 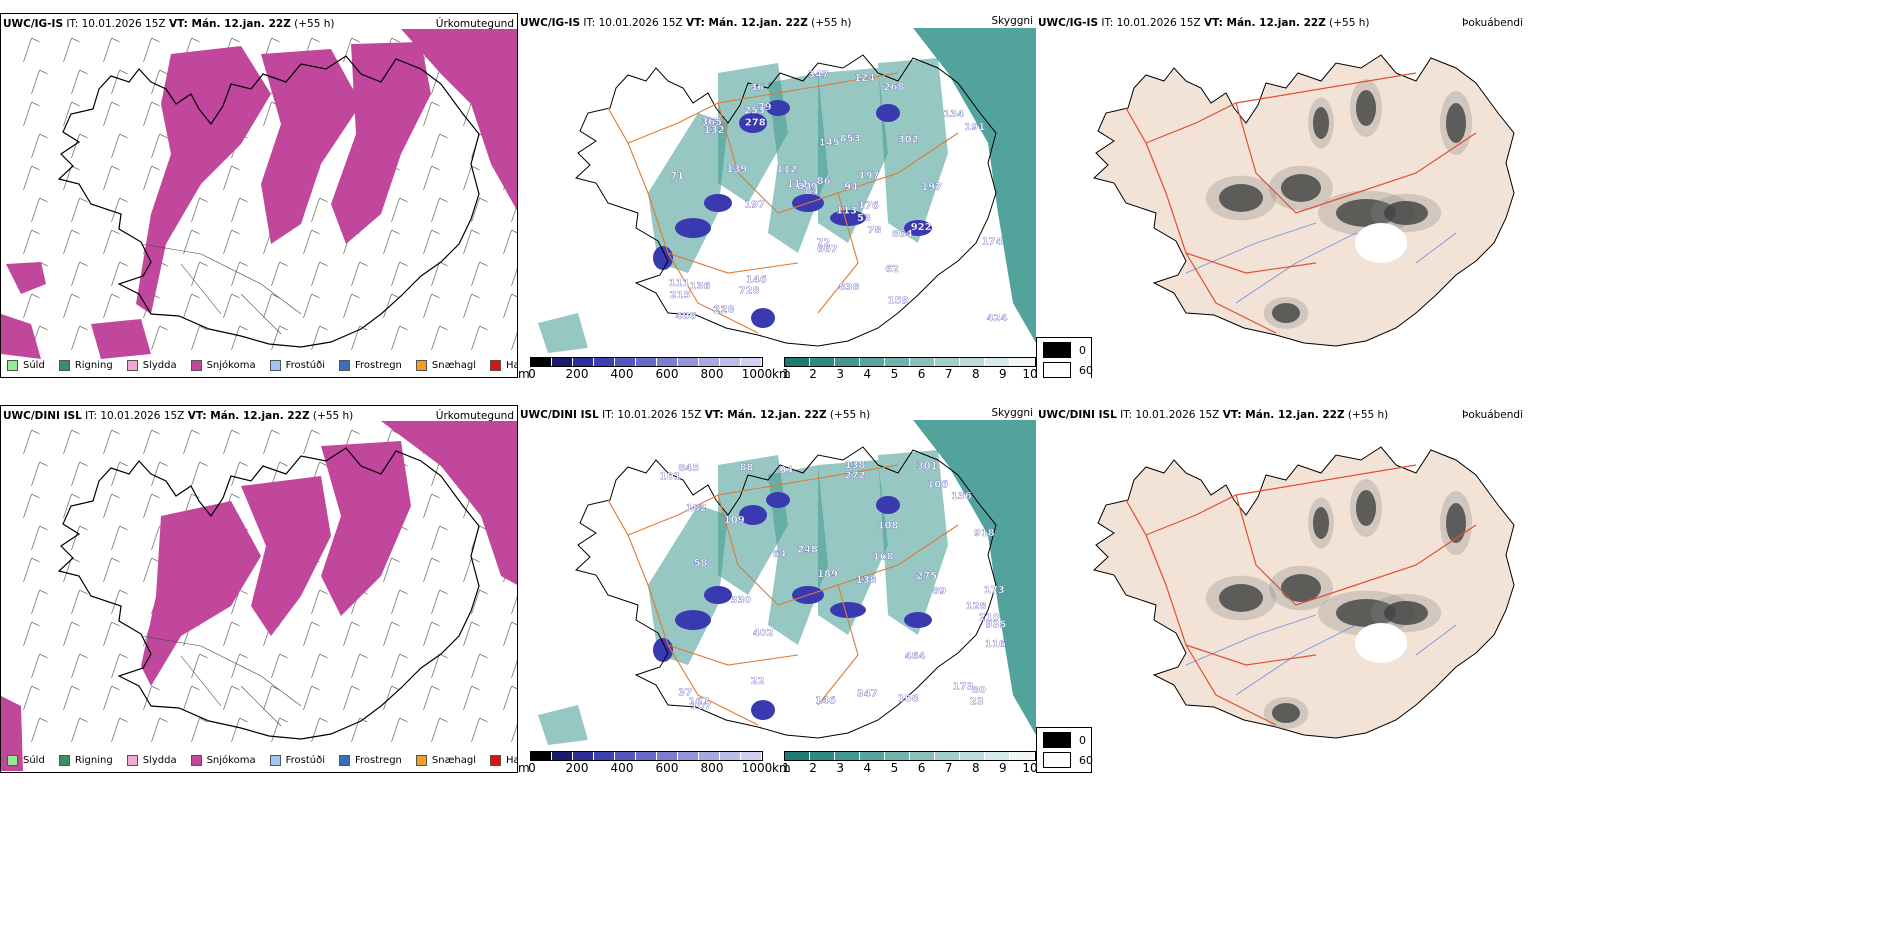 I want to click on legend-item: Snæhagl, so click(x=445, y=760).